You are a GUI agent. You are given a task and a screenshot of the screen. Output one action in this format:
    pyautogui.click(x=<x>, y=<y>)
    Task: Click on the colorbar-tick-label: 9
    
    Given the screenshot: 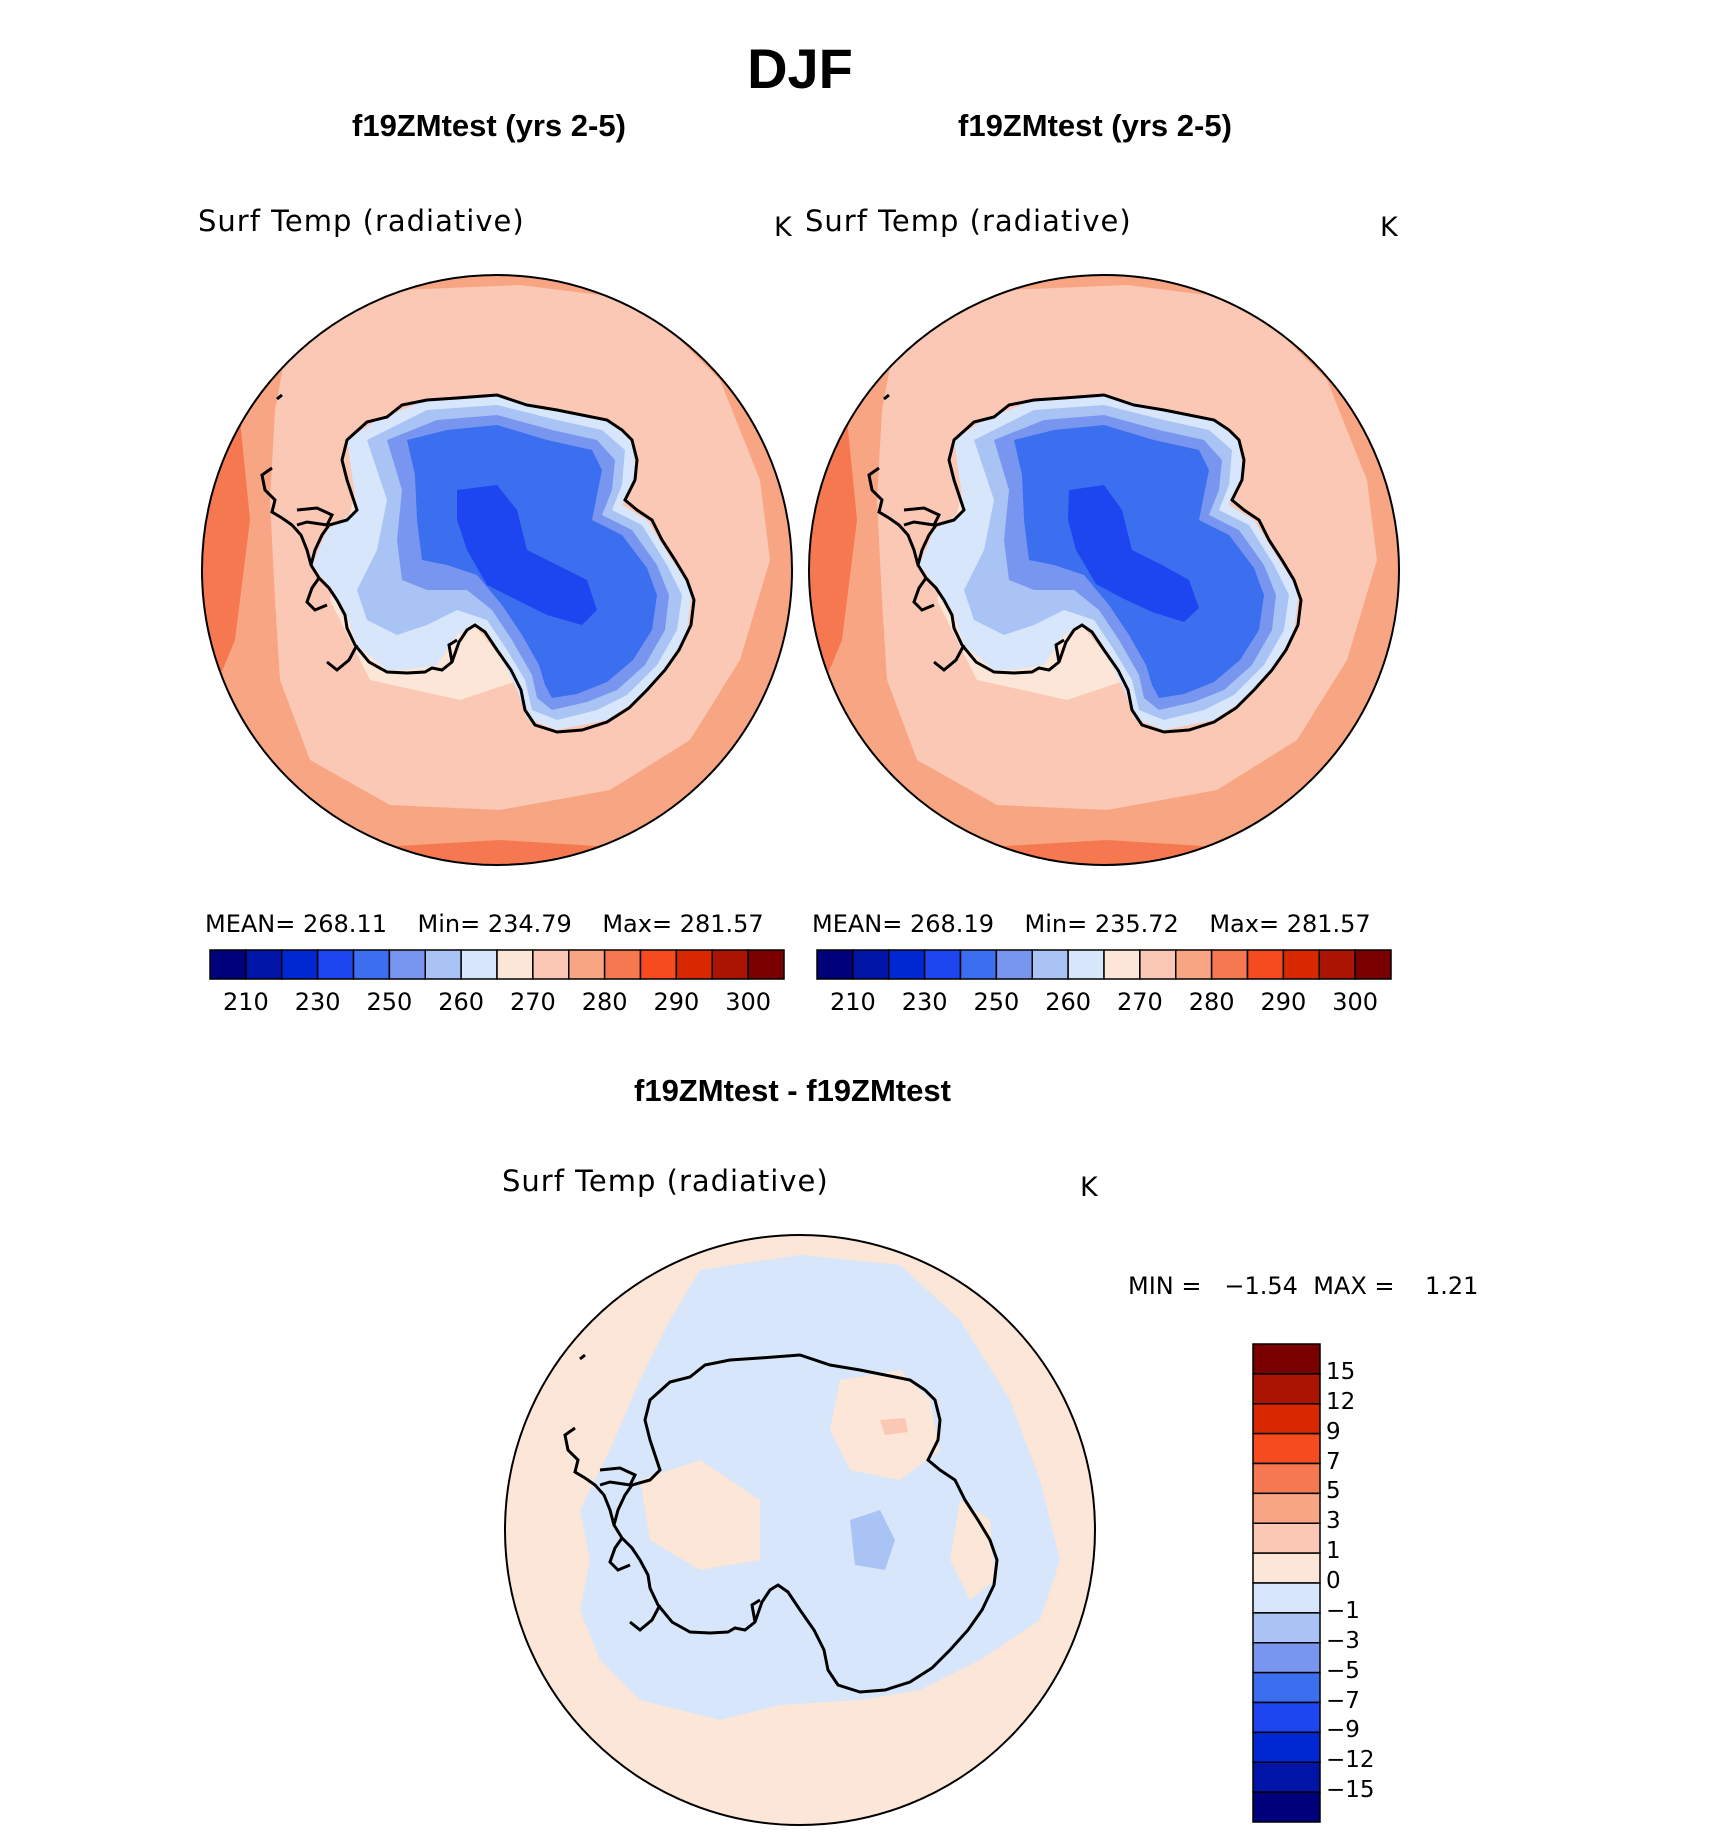 What is the action you would take?
    pyautogui.click(x=1333, y=1431)
    